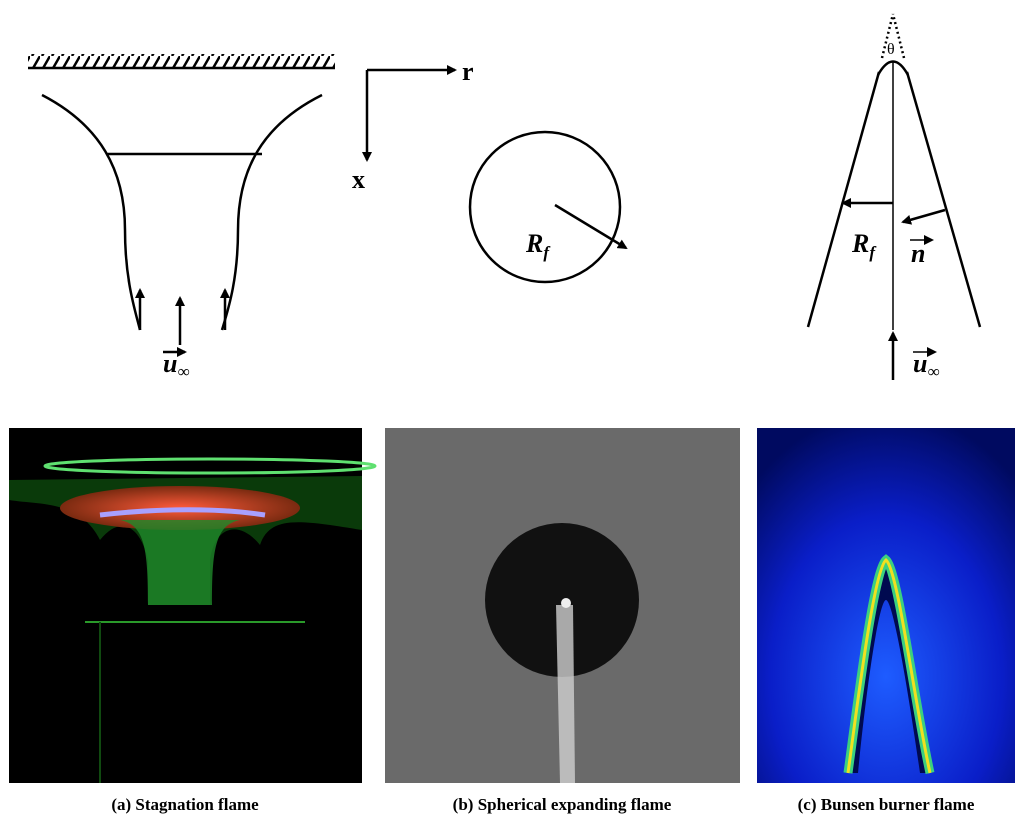 The image size is (1024, 839). I want to click on caption: (a) Stagnation flame, so click(185, 804).